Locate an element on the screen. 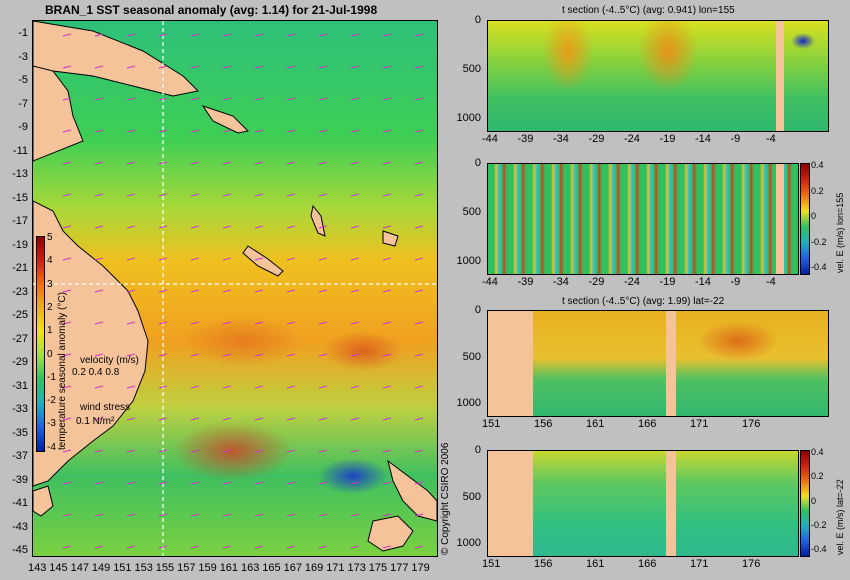  map-y-tick: -9 is located at coordinates (23, 127).